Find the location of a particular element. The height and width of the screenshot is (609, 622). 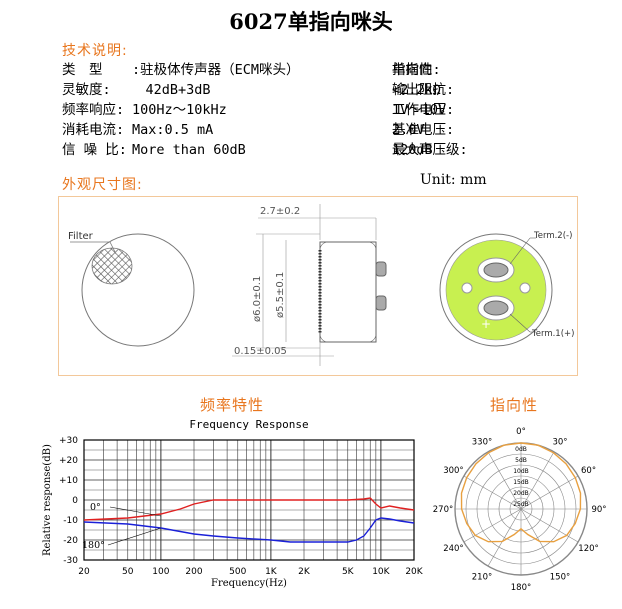

chart-title: Frequency Response is located at coordinates (248, 424).